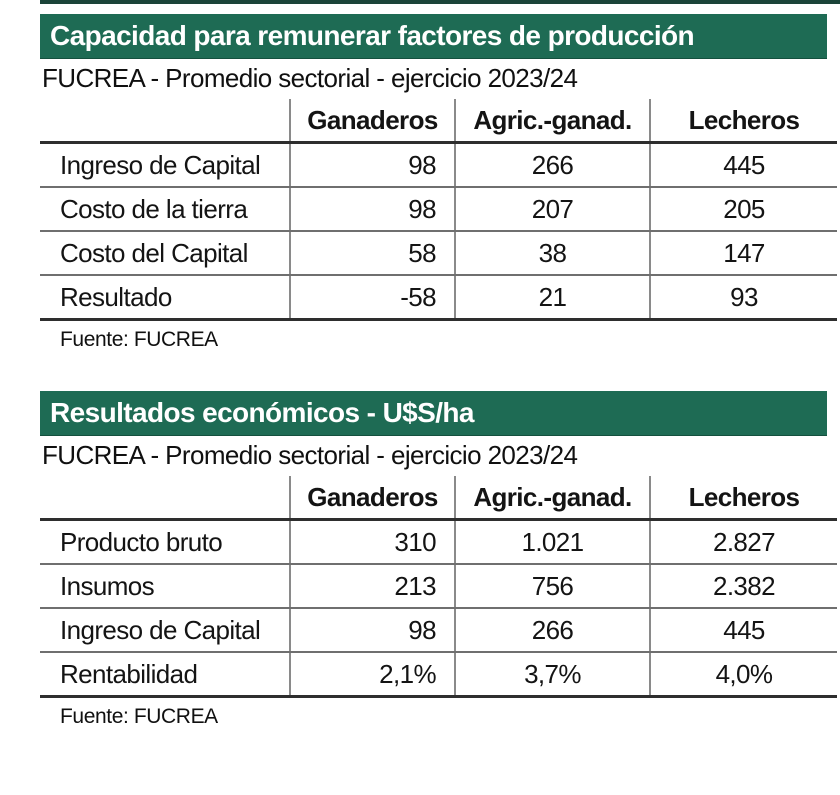 The height and width of the screenshot is (795, 840). I want to click on value-cell: 310, so click(372, 542).